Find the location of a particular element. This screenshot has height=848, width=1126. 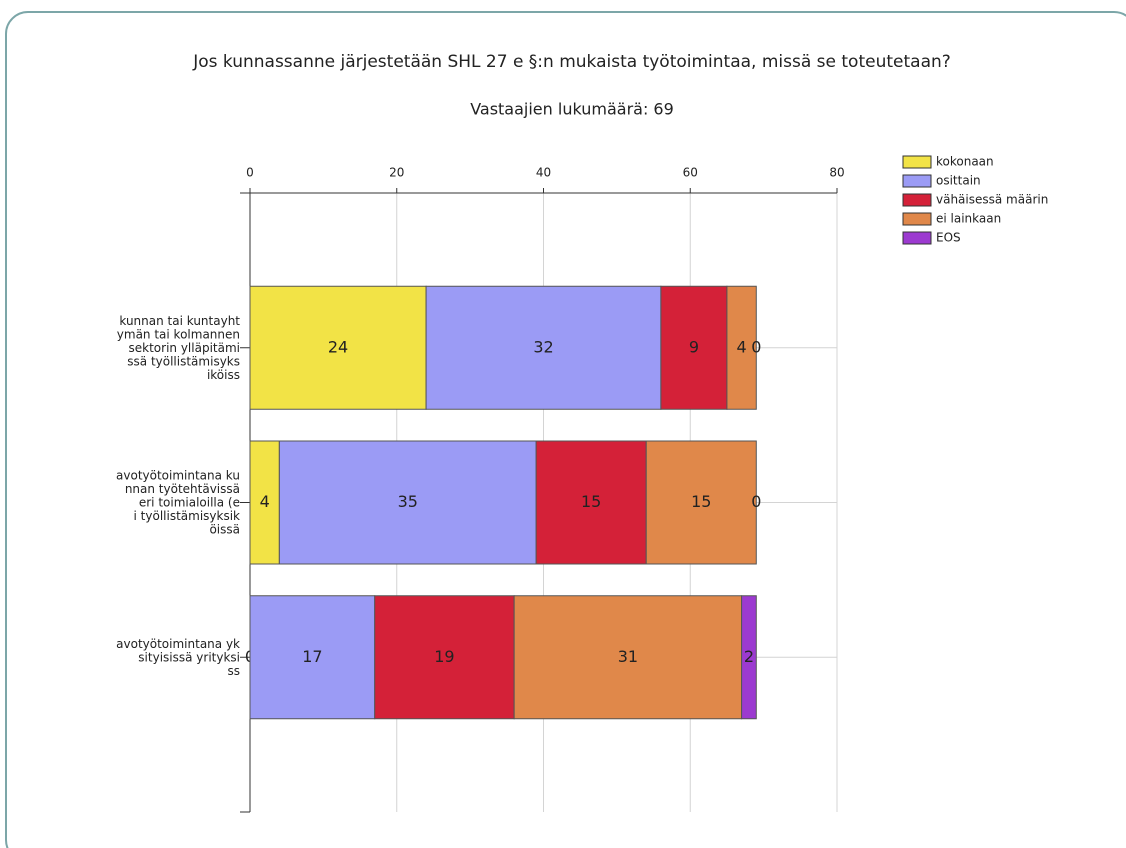

y-tick-label: avotyötoimintana yk sityisissä yrityksi ss is located at coordinates (178, 656).